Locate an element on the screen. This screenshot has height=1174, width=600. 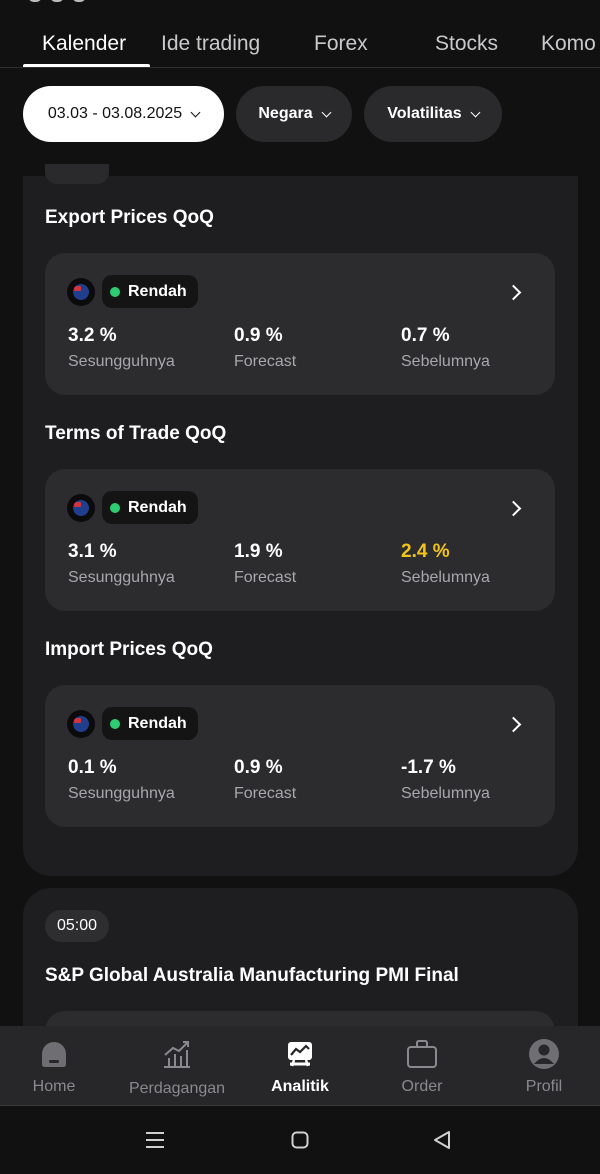
tab-forex: Forex is located at coordinates (341, 43).